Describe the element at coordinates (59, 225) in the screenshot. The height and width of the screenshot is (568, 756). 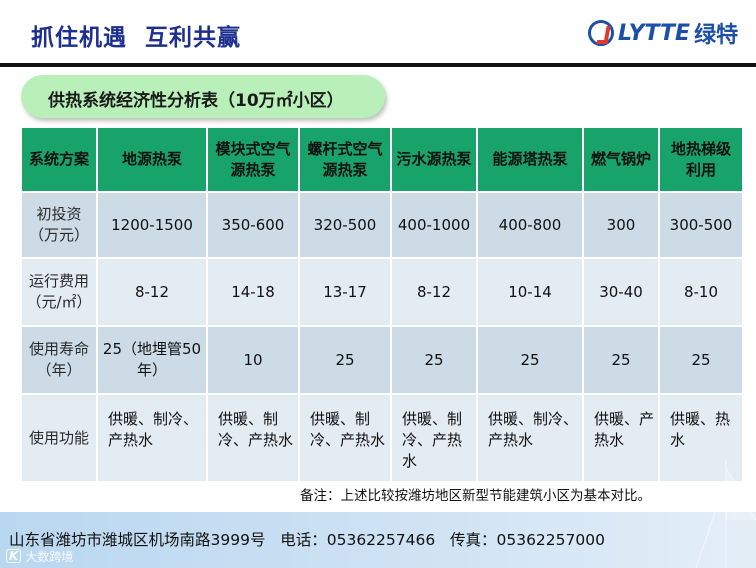
I see `row-label: 初投资（万元）` at that location.